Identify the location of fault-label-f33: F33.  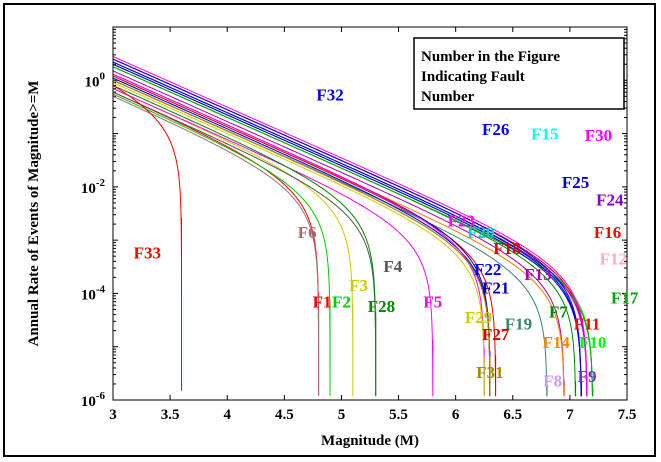
(147, 253).